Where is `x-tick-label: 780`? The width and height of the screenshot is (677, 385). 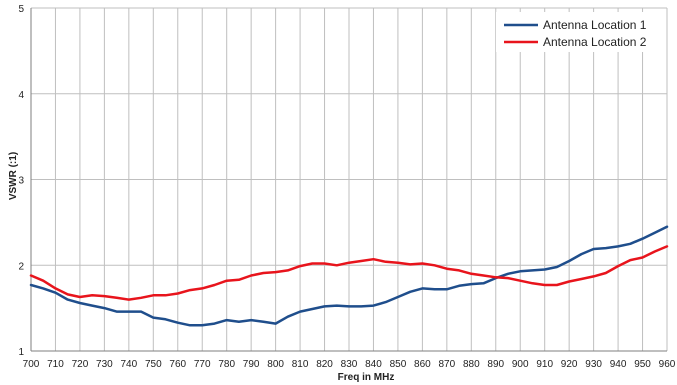 x-tick-label: 780 is located at coordinates (226, 364).